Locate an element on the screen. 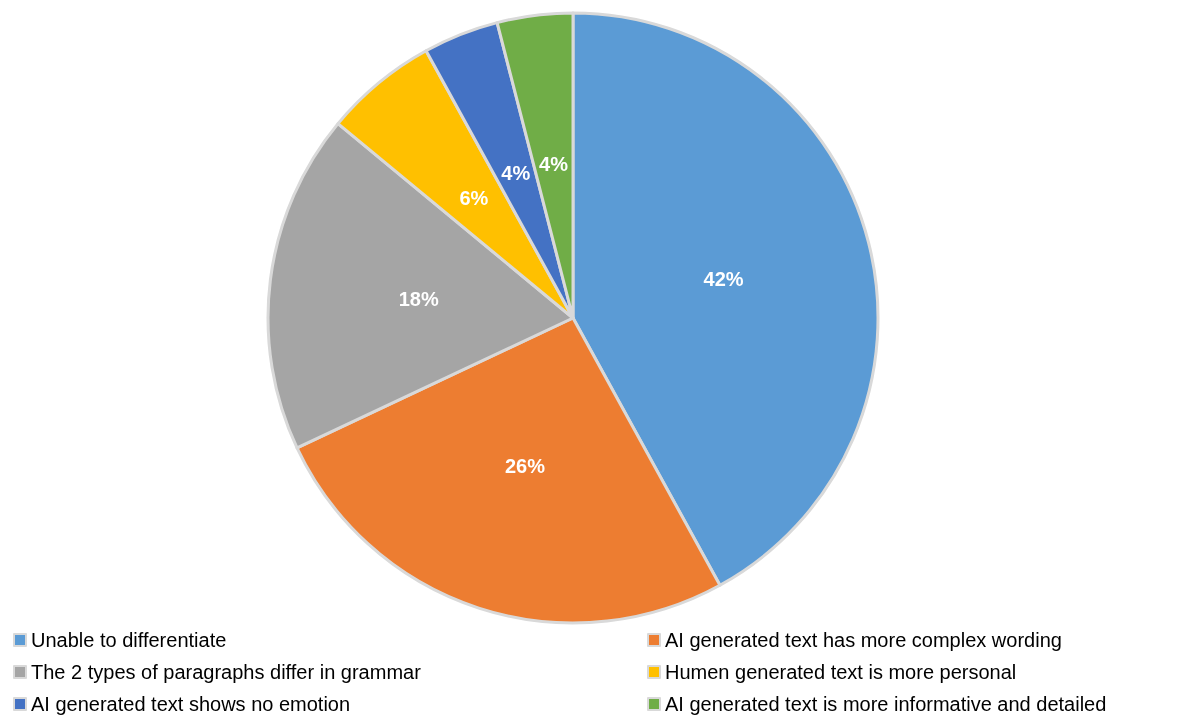 This screenshot has width=1201, height=721. data-label: 42% is located at coordinates (723, 279).